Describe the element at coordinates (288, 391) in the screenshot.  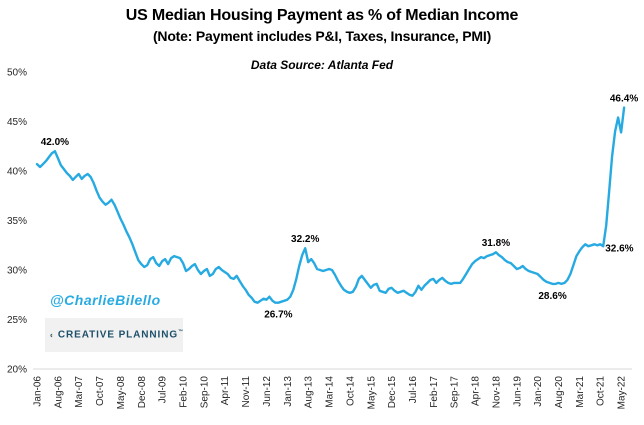
I see `x-axis-tick-label: Jan-13` at that location.